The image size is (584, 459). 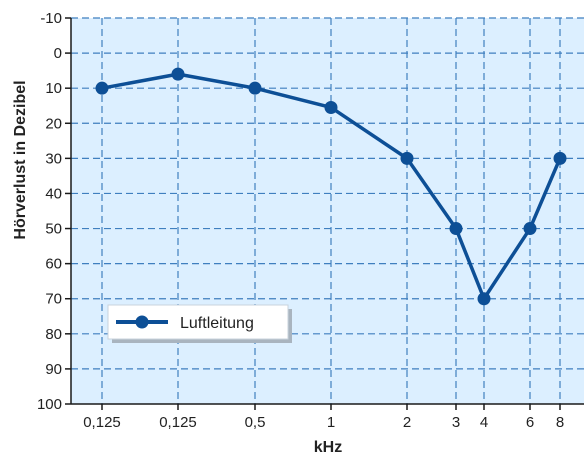 What do you see at coordinates (530, 422) in the screenshot?
I see `x-tick-label: 6` at bounding box center [530, 422].